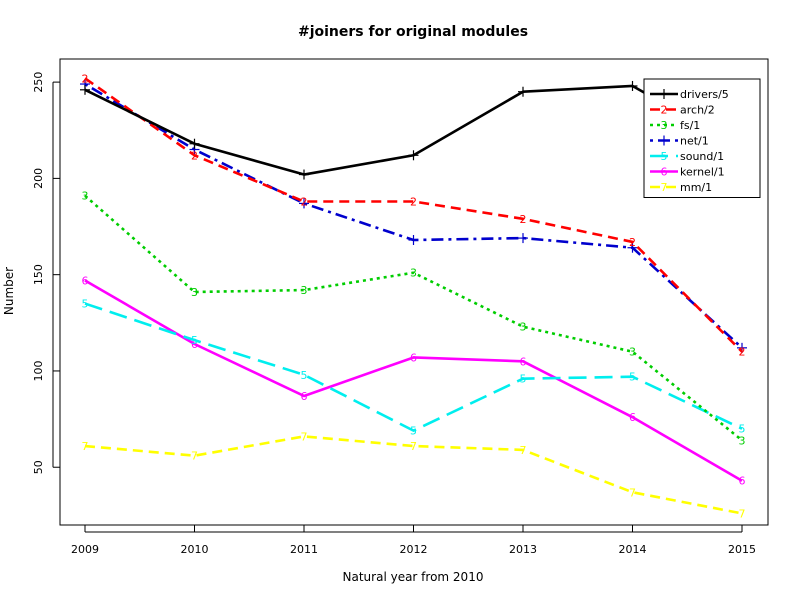 Image resolution: width=800 pixels, height=604 pixels. I want to click on y-axis: 50 100 150 200 250, so click(46, 273).